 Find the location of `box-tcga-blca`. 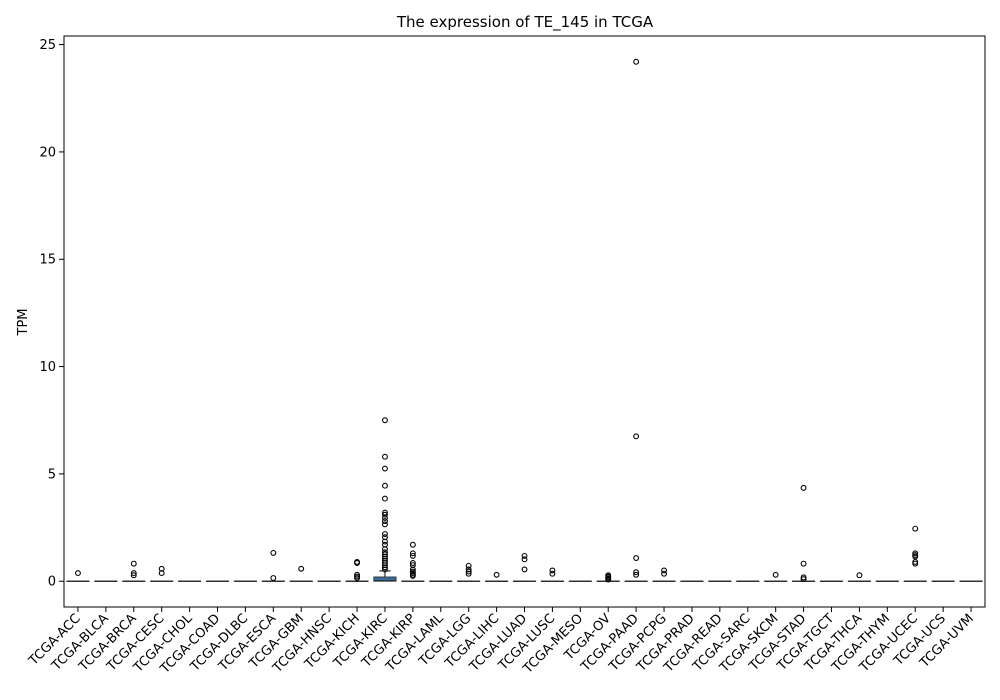

box-tcga-blca is located at coordinates (106, 581).